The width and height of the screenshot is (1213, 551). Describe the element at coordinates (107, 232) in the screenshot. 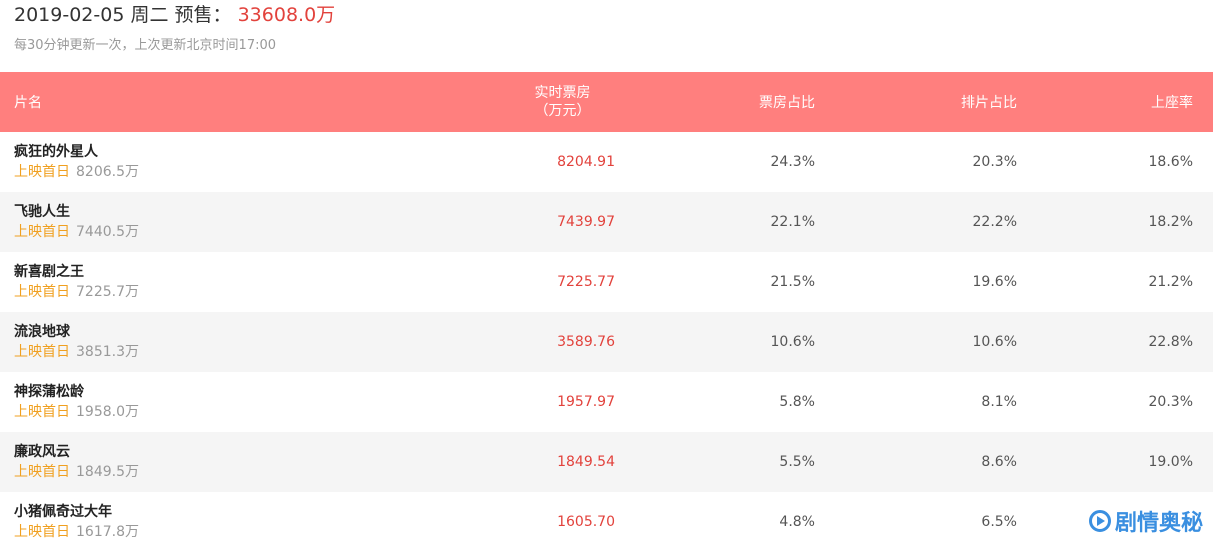

I see `total-box-office: 7440.5万` at that location.